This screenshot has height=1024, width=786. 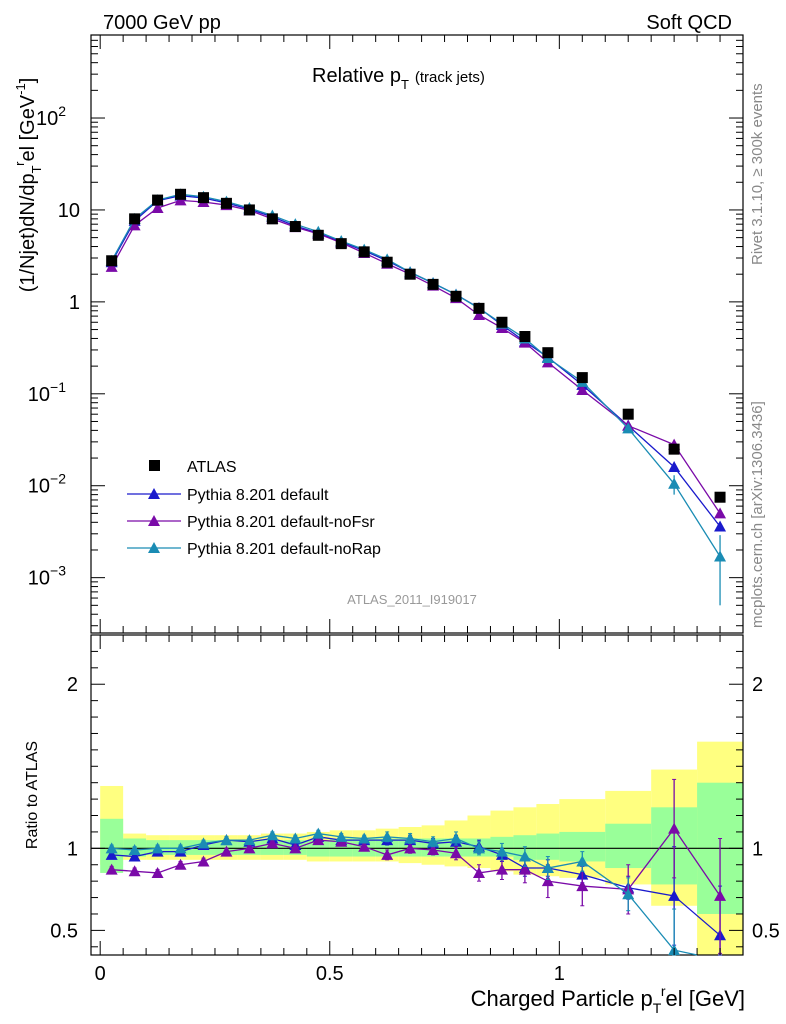 What do you see at coordinates (47, 484) in the screenshot?
I see `y-tick-label: 10⁻²` at bounding box center [47, 484].